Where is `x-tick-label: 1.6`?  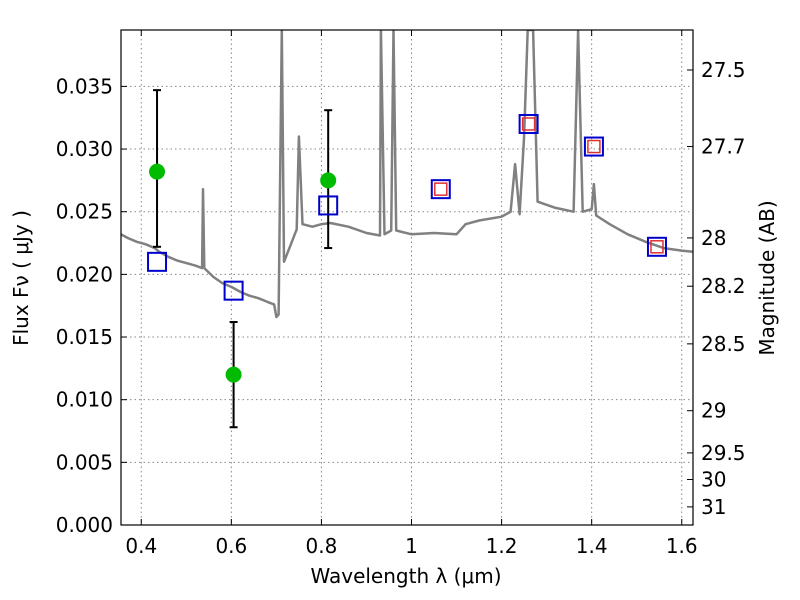
x-tick-label: 1.6 is located at coordinates (682, 546).